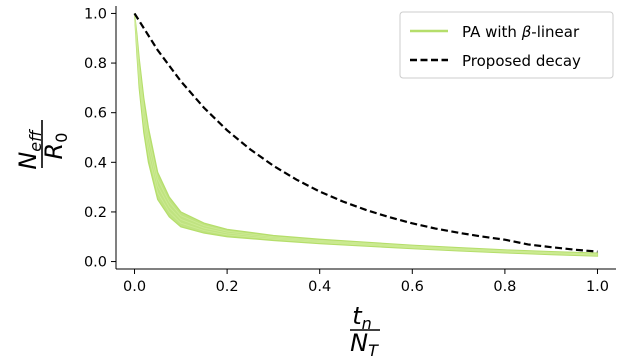 The image size is (620, 356). Describe the element at coordinates (412, 287) in the screenshot. I see `x-tick-label-3: 0.6` at that location.